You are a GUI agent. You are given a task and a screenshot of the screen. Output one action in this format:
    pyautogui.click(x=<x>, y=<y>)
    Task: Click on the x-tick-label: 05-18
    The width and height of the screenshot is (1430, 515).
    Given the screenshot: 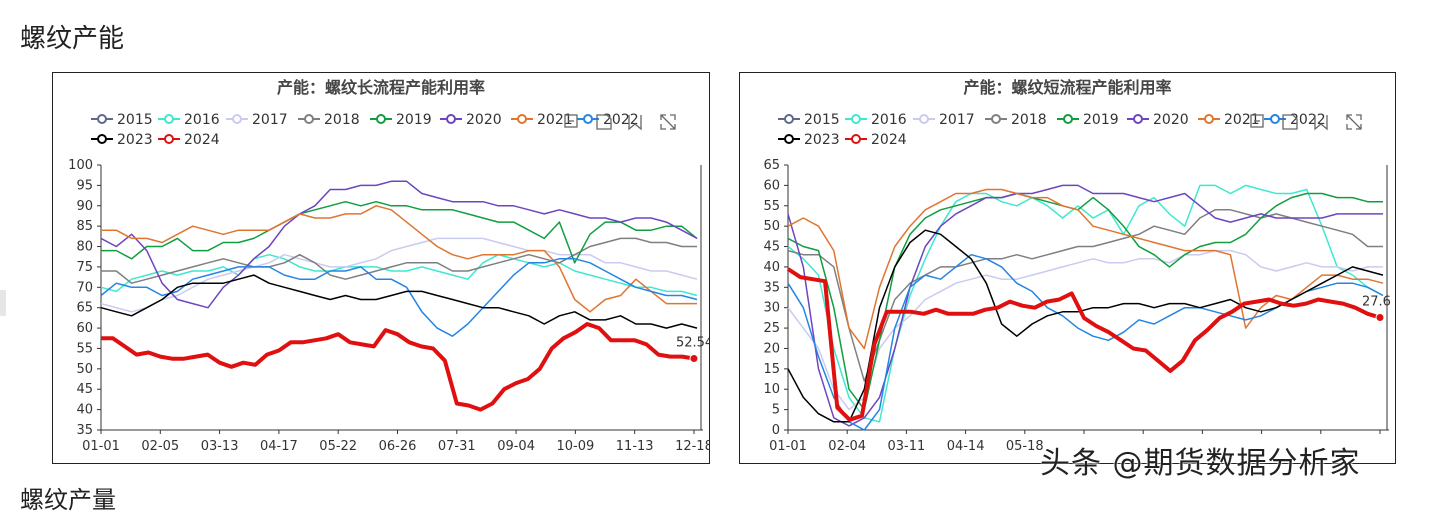 What is the action you would take?
    pyautogui.click(x=1025, y=446)
    